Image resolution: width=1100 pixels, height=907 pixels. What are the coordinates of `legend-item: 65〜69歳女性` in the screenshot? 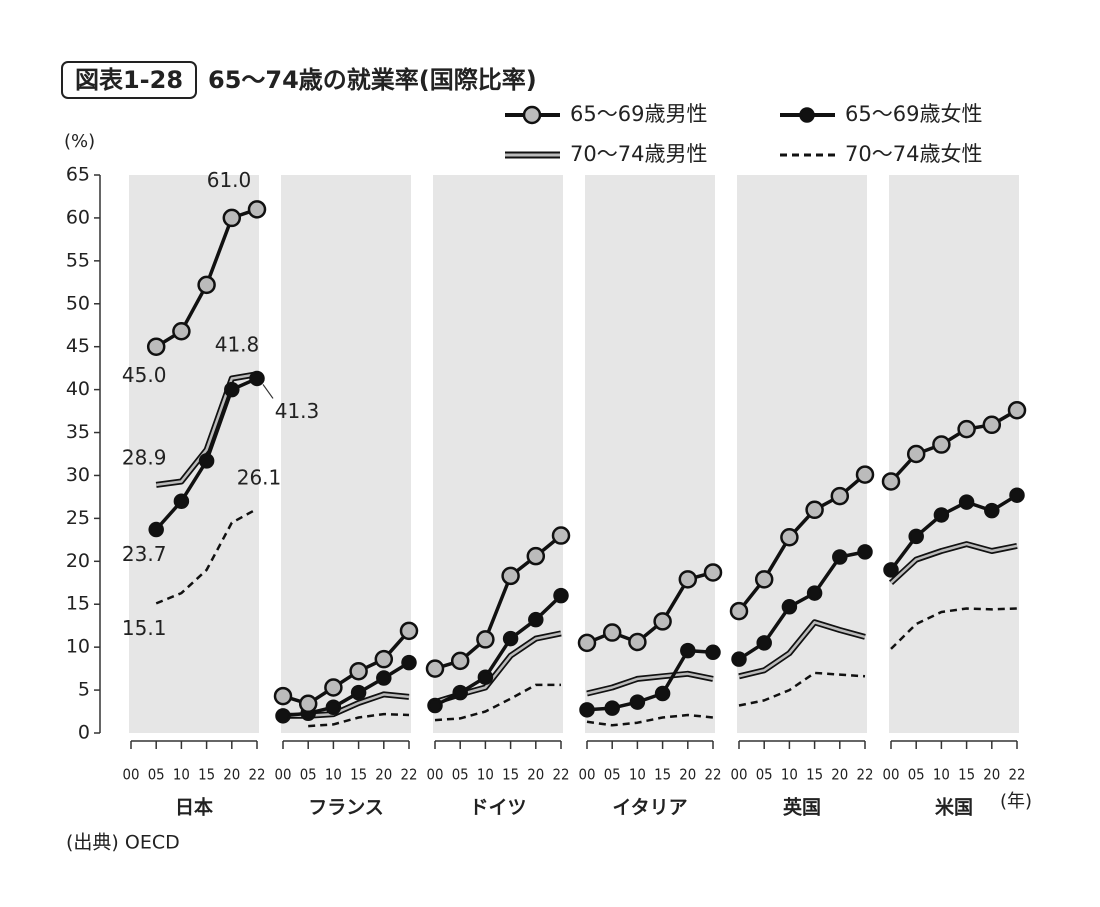 It's located at (881, 114).